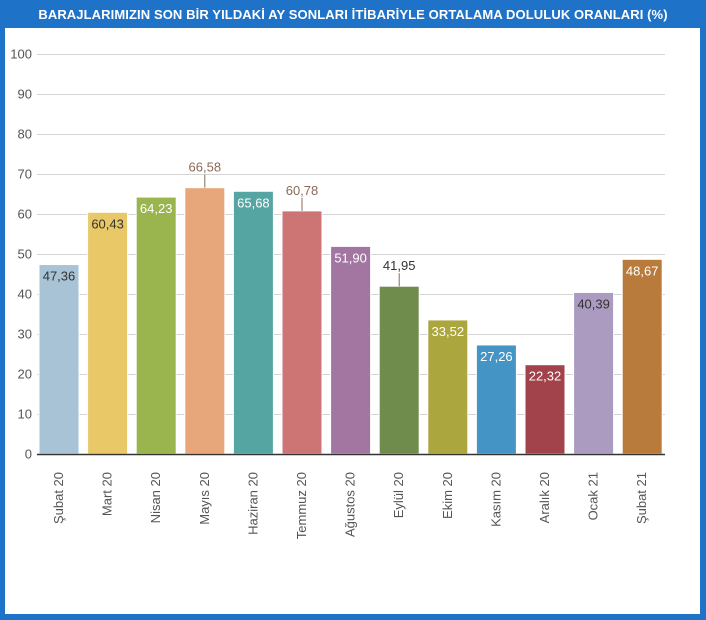  I want to click on y-tick-label: 30, so click(25, 334).